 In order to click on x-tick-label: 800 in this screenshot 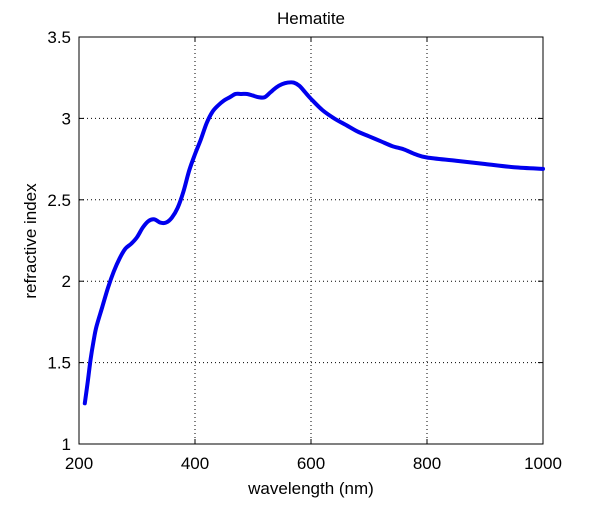, I will do `click(427, 463)`.